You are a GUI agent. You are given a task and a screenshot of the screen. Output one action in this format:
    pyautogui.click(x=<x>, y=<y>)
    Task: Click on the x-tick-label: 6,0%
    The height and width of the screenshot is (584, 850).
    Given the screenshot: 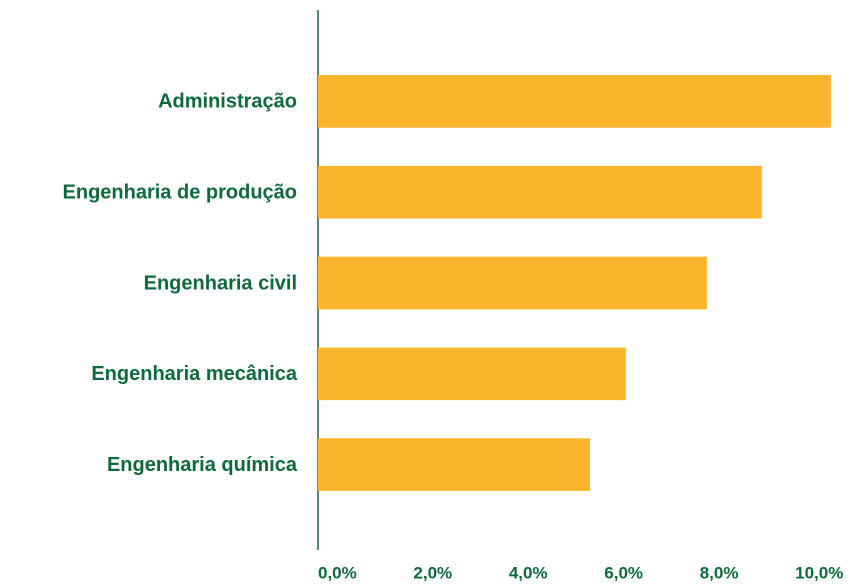 What is the action you would take?
    pyautogui.click(x=623, y=572)
    